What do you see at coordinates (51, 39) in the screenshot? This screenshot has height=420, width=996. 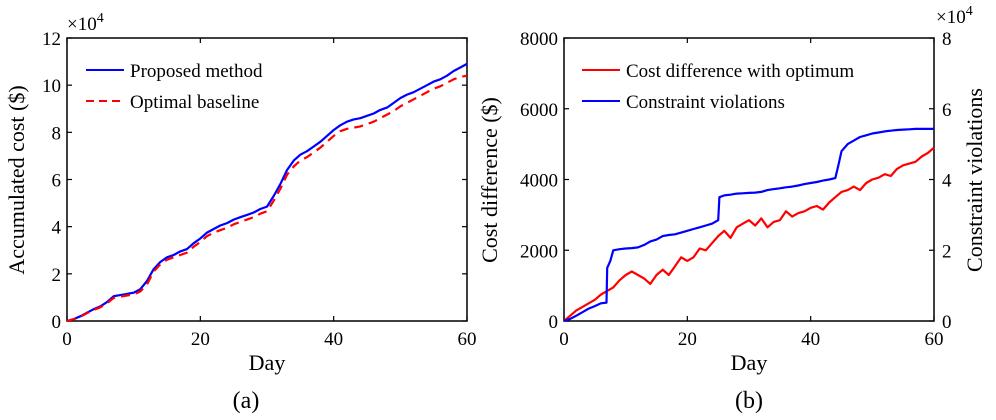 I see `panel-a-y-tick-label: 12` at bounding box center [51, 39].